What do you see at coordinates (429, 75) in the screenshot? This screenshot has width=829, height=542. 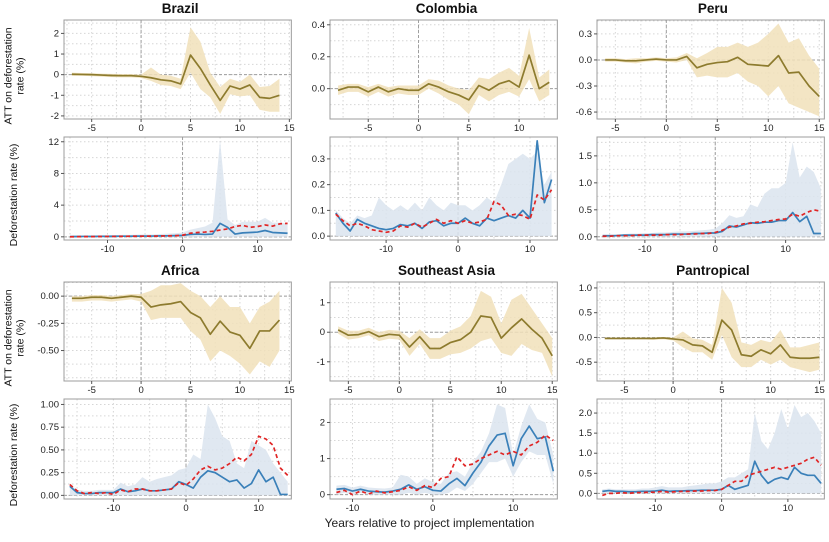 I see `colombia-att-panel: -5 0 5 10 0.0 0.2 0.4` at bounding box center [429, 75].